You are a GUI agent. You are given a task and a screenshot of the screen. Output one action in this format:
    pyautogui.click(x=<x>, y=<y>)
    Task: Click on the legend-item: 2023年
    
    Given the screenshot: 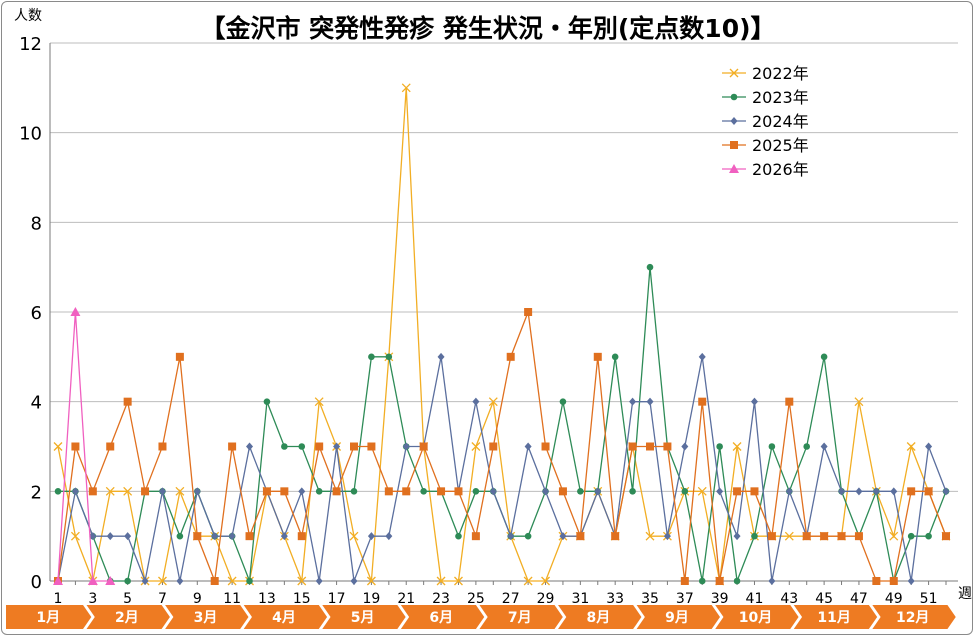 What is the action you would take?
    pyautogui.click(x=765, y=97)
    